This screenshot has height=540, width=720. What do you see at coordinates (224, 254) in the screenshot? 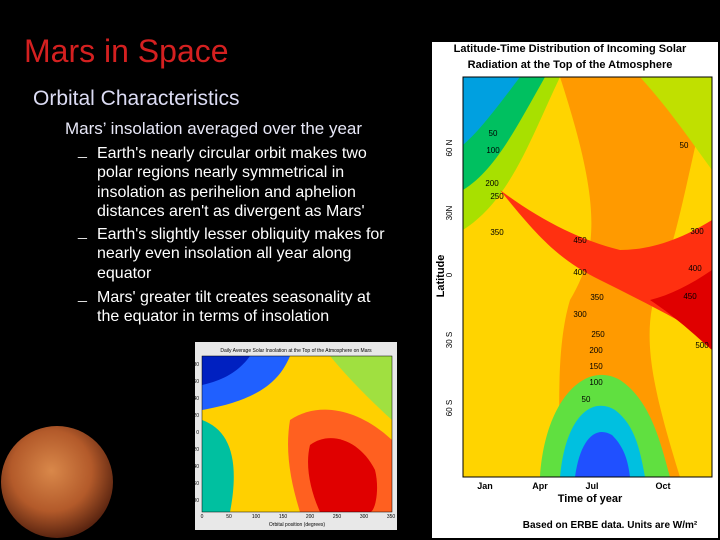
I see `bullet-text: nearly even insolation all year along` at bounding box center [224, 254].